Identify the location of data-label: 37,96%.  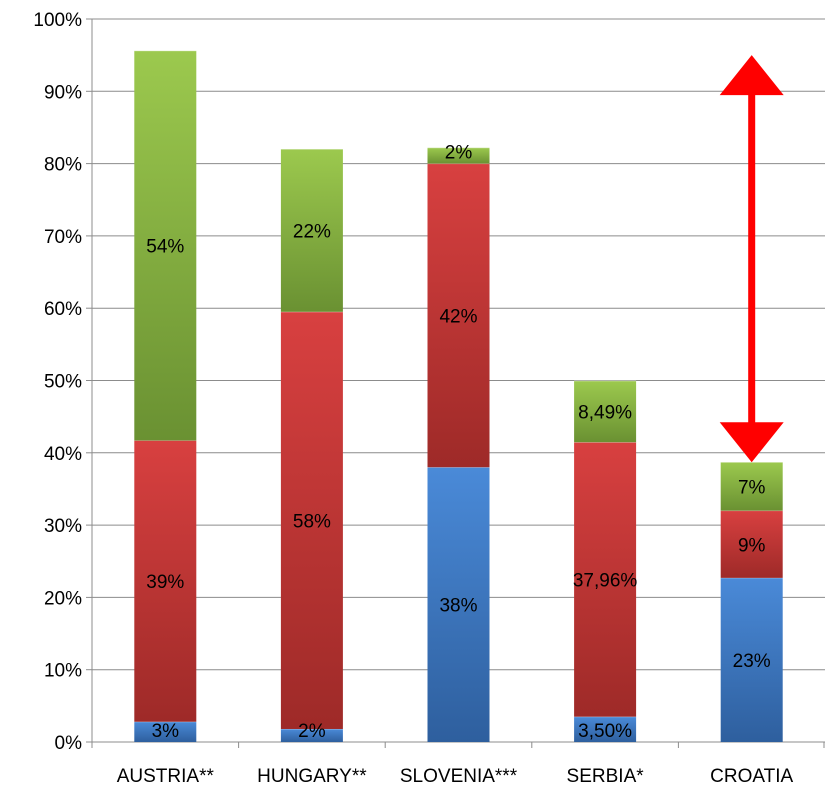
(605, 580).